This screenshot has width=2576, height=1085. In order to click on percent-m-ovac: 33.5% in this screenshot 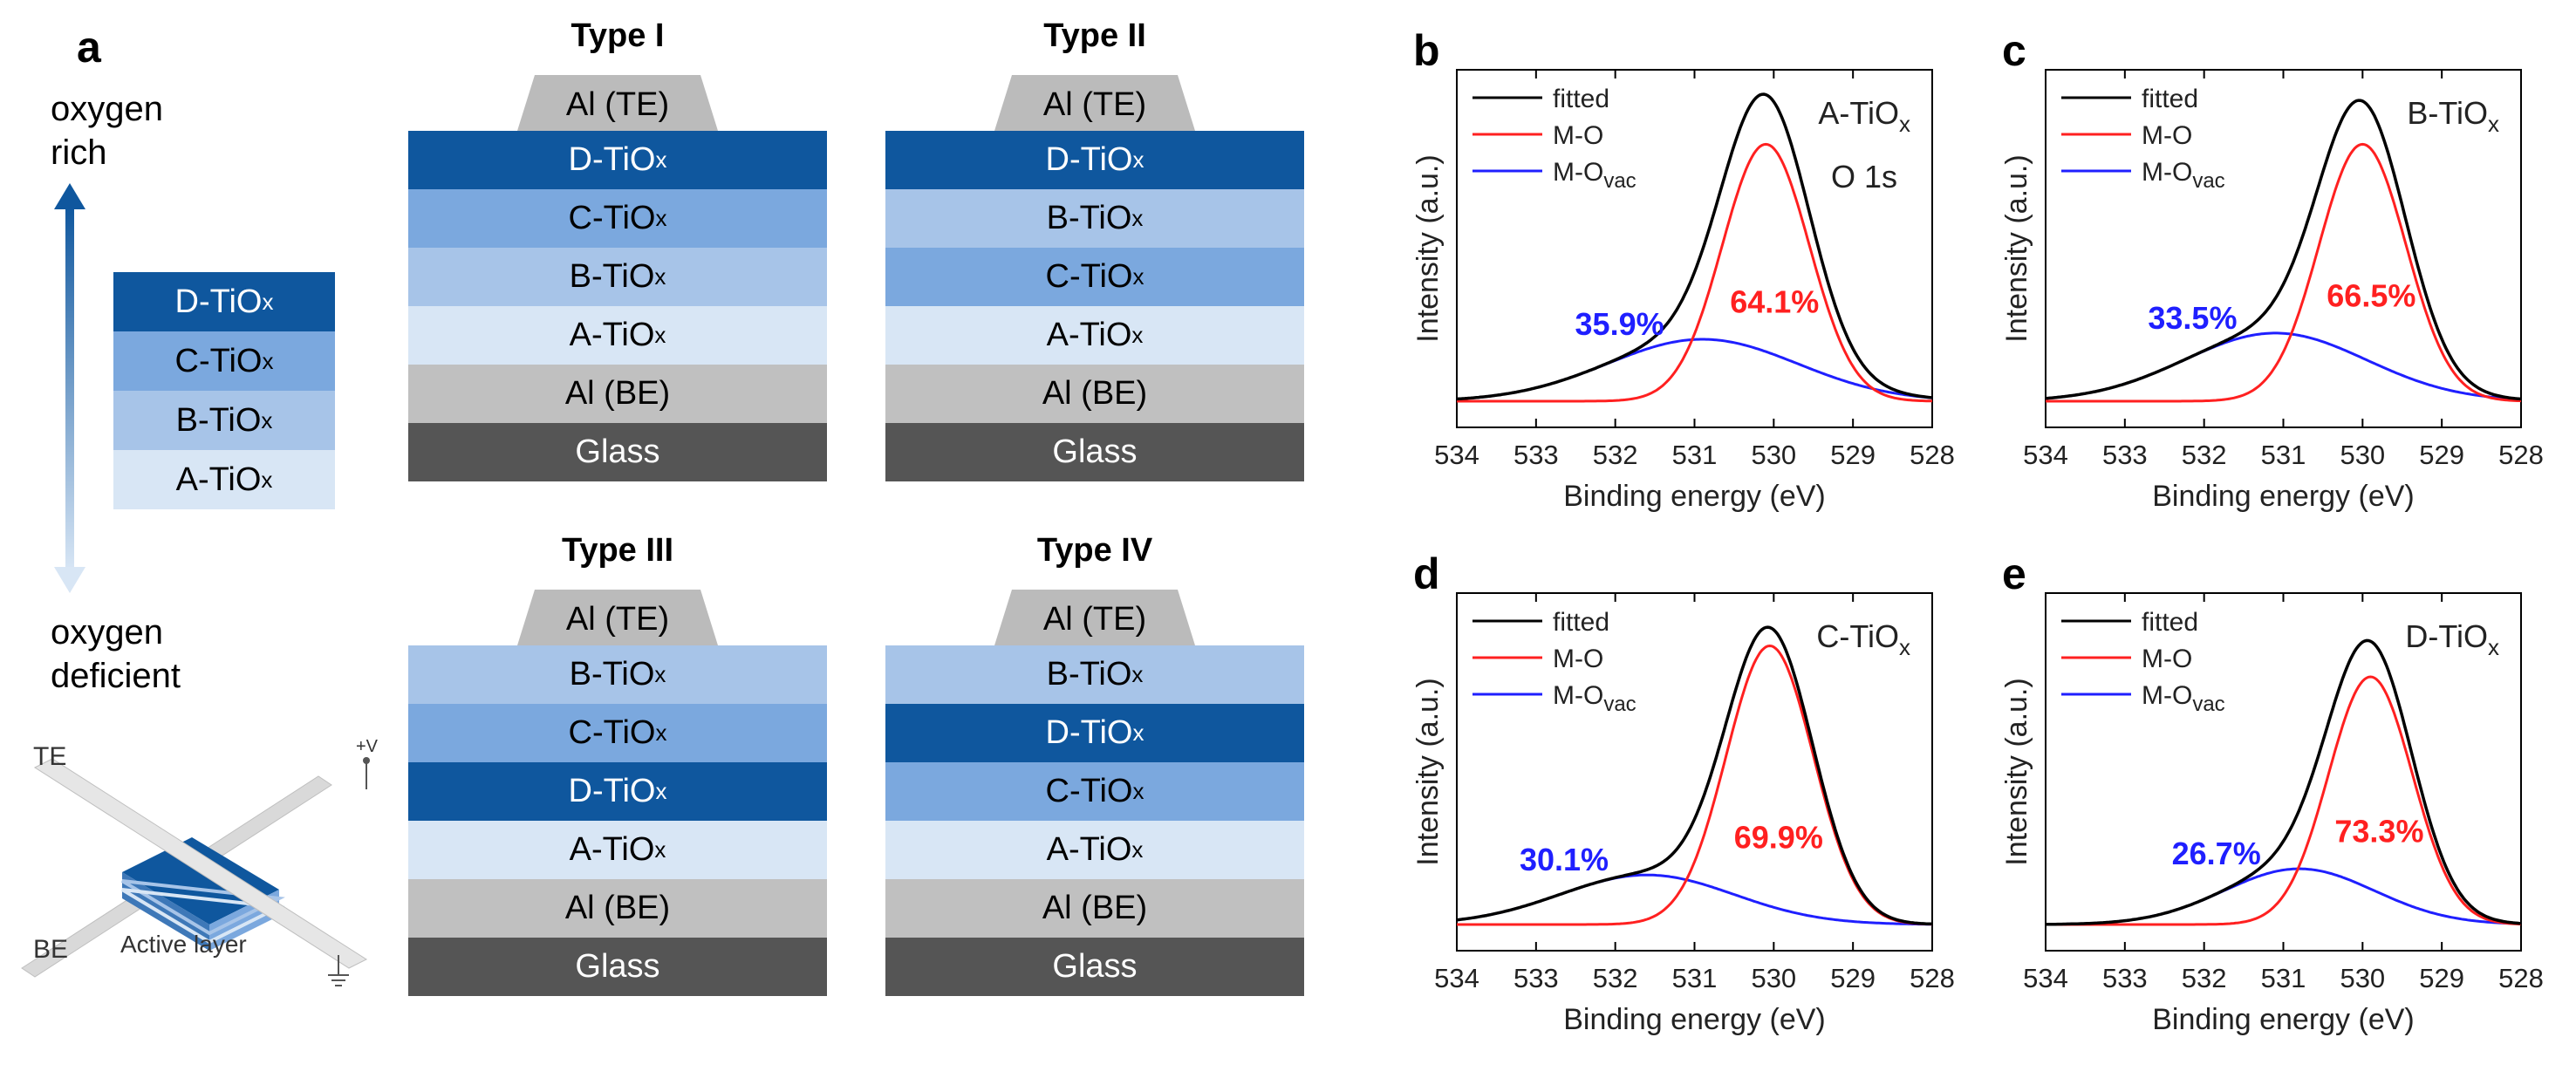, I will do `click(2192, 318)`.